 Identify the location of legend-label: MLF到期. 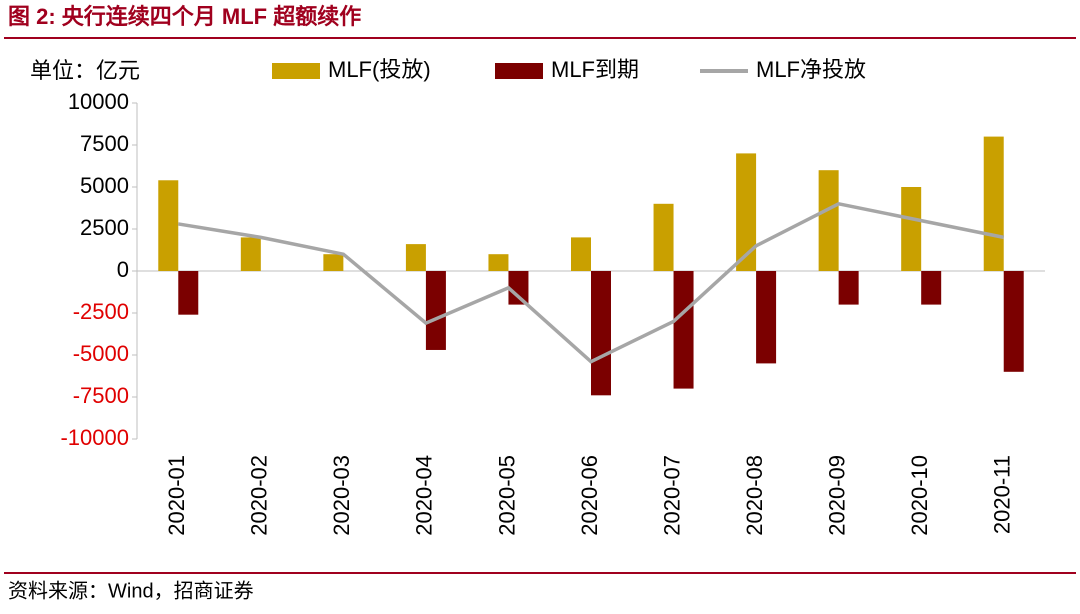
(595, 69).